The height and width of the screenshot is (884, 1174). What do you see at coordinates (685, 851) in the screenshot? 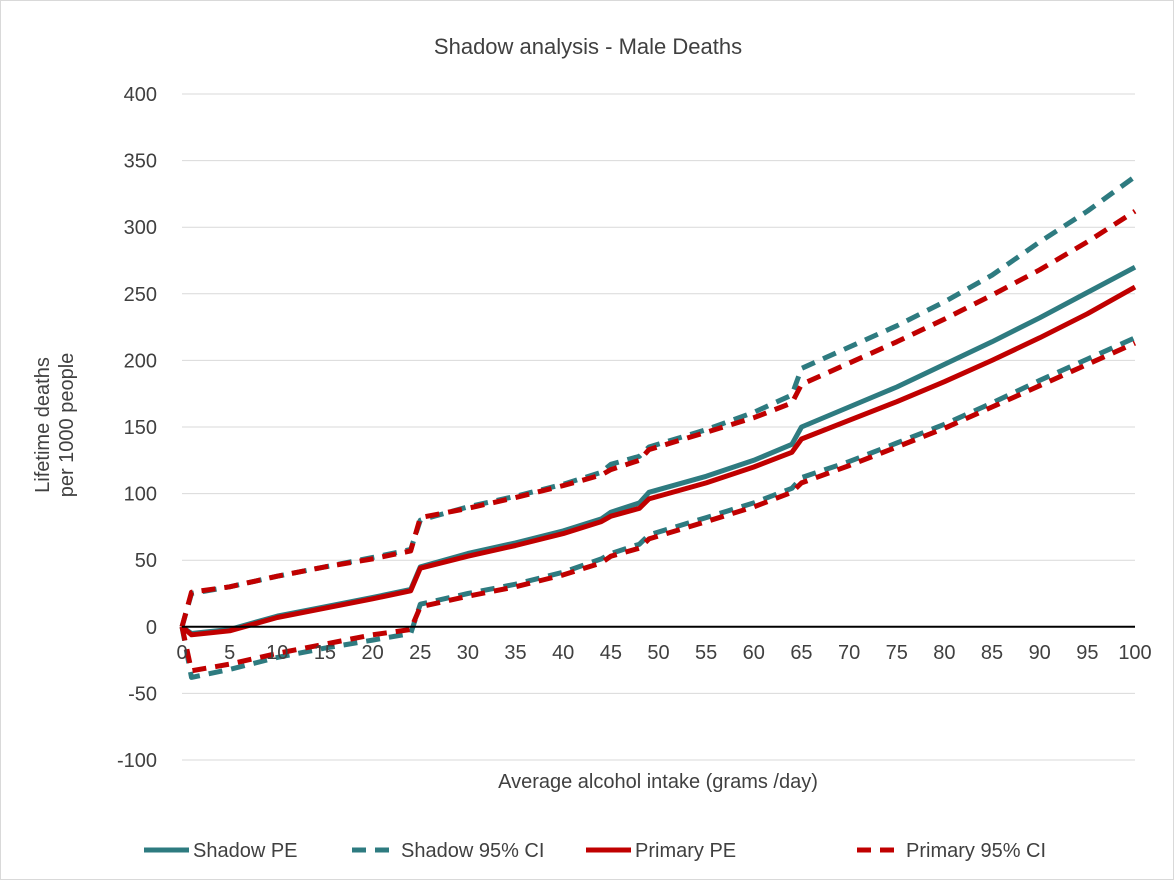
I see `legend-label: Primary PE` at bounding box center [685, 851].